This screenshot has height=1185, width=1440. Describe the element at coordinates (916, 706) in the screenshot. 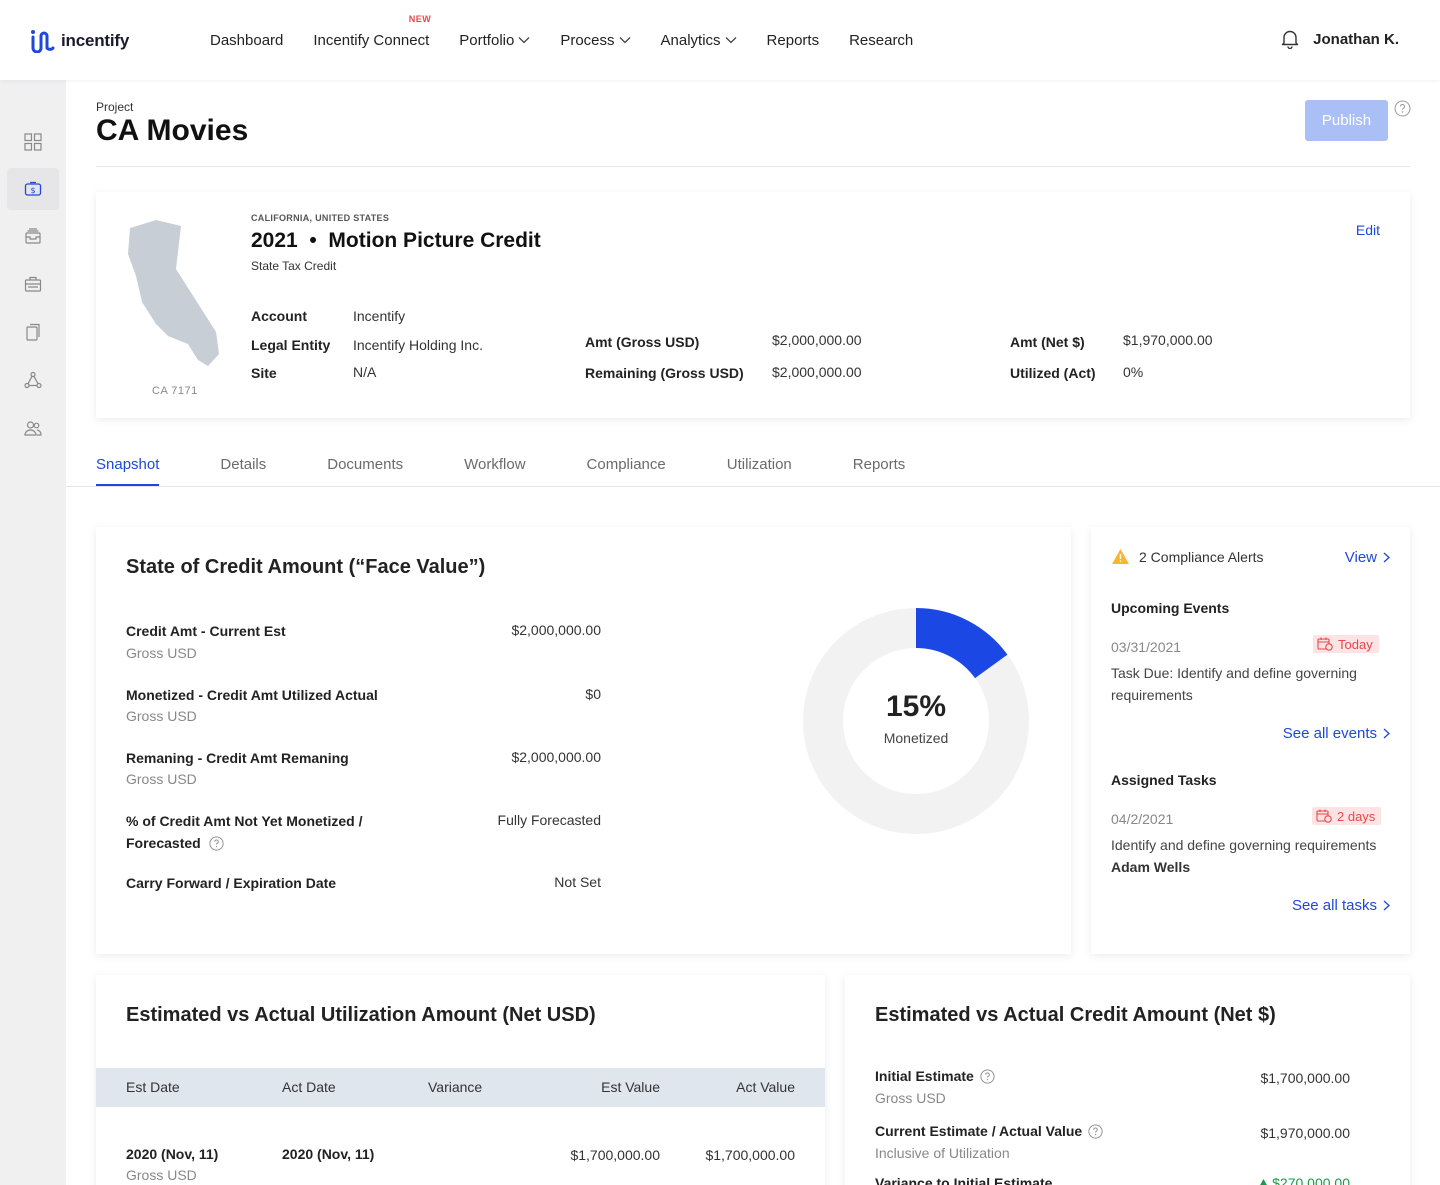

I see `donut-percent: 15%` at that location.